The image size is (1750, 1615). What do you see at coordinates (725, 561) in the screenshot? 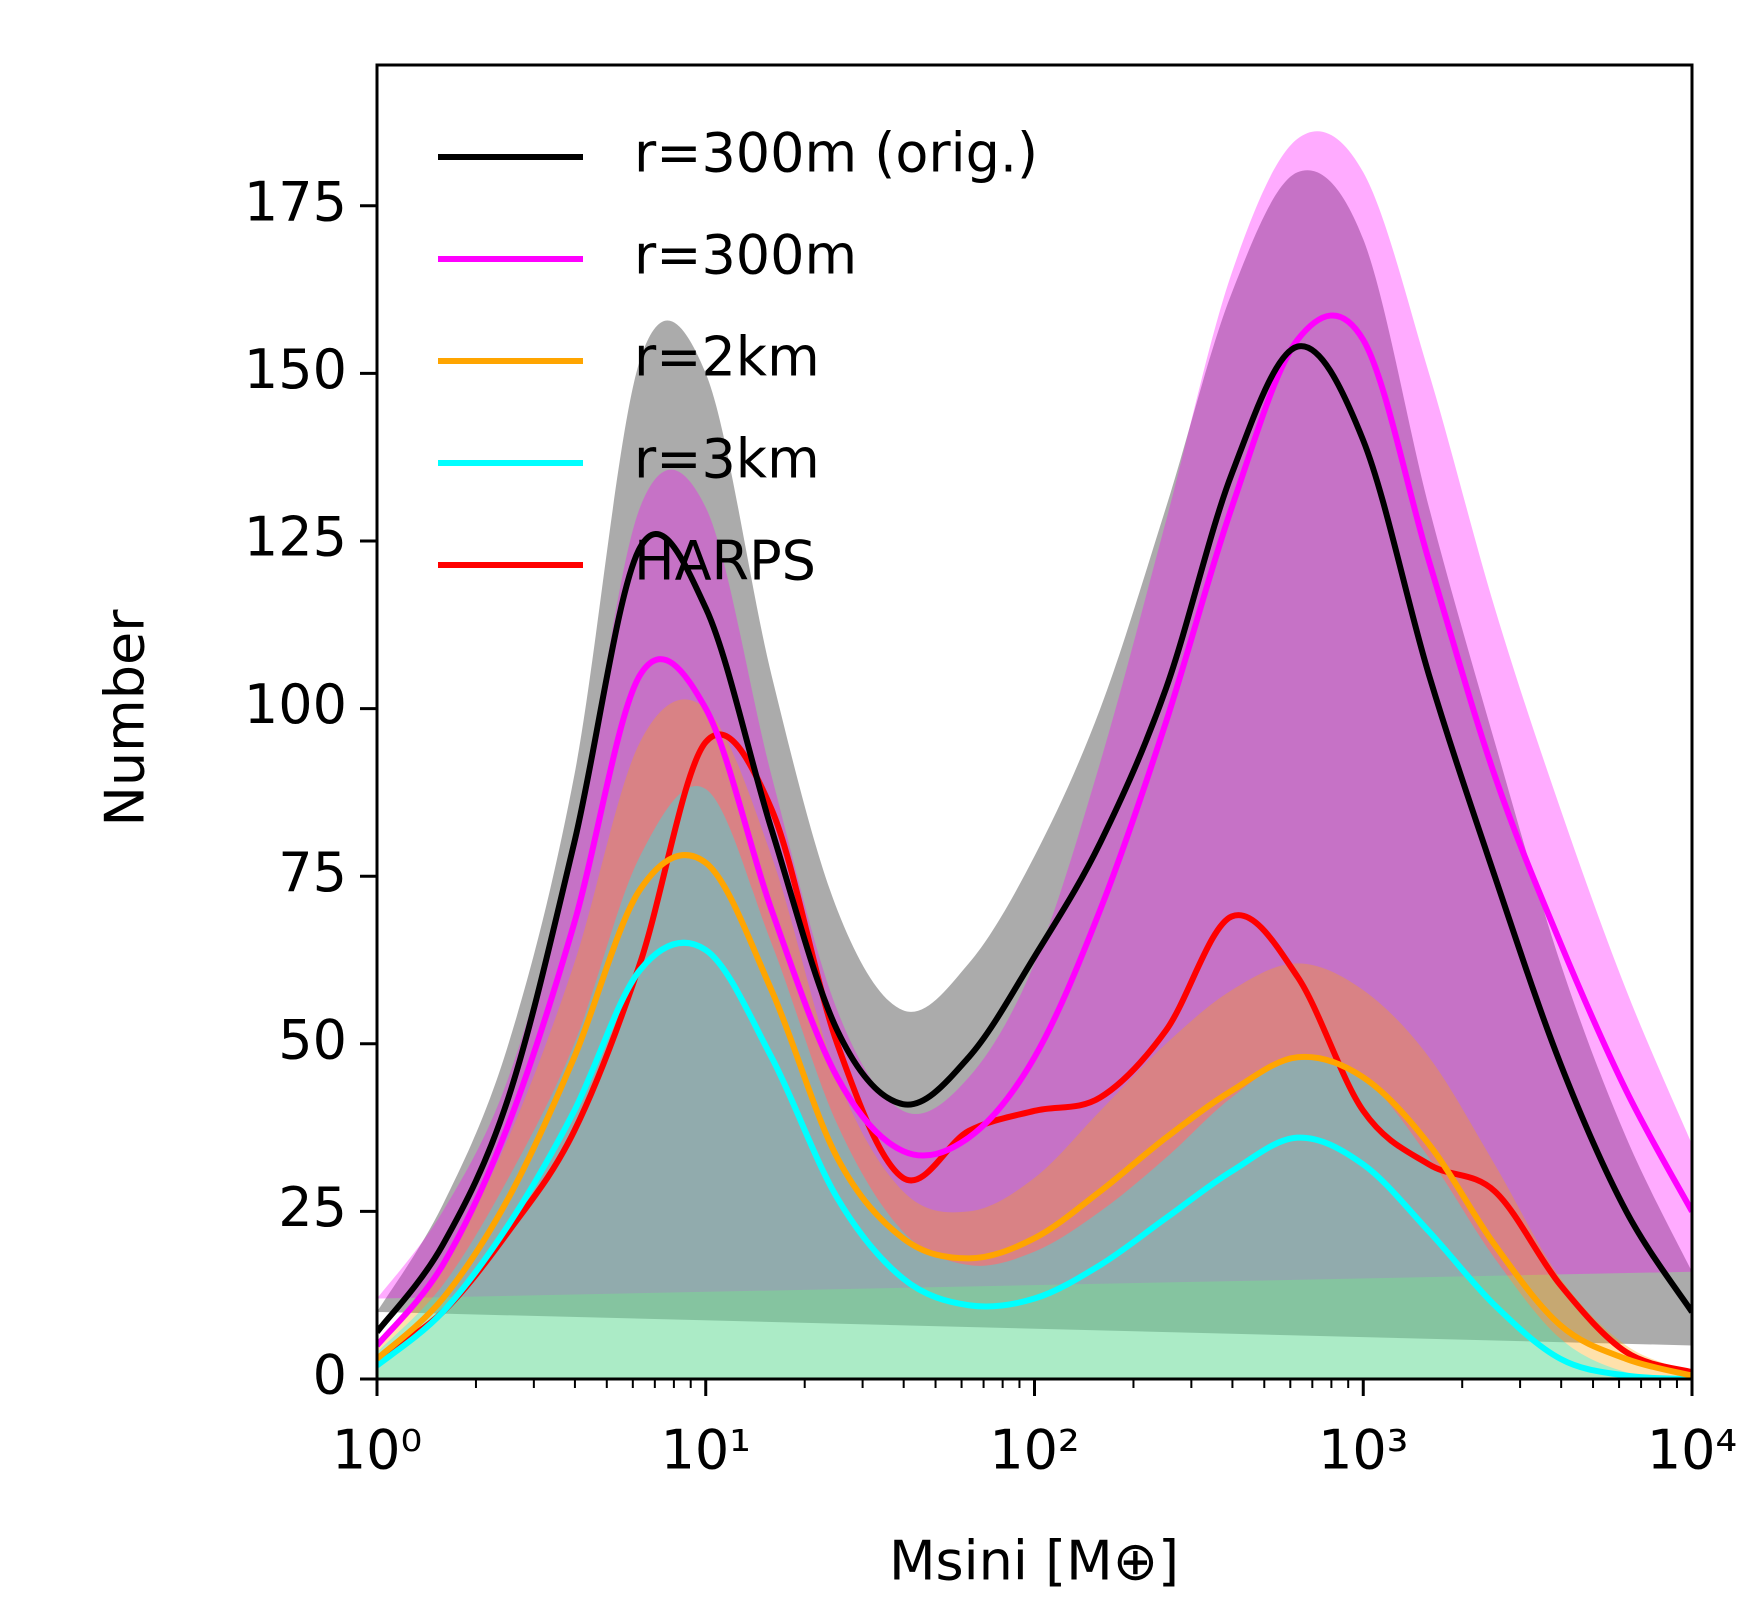
I see `legend-label: HARPS` at bounding box center [725, 561].